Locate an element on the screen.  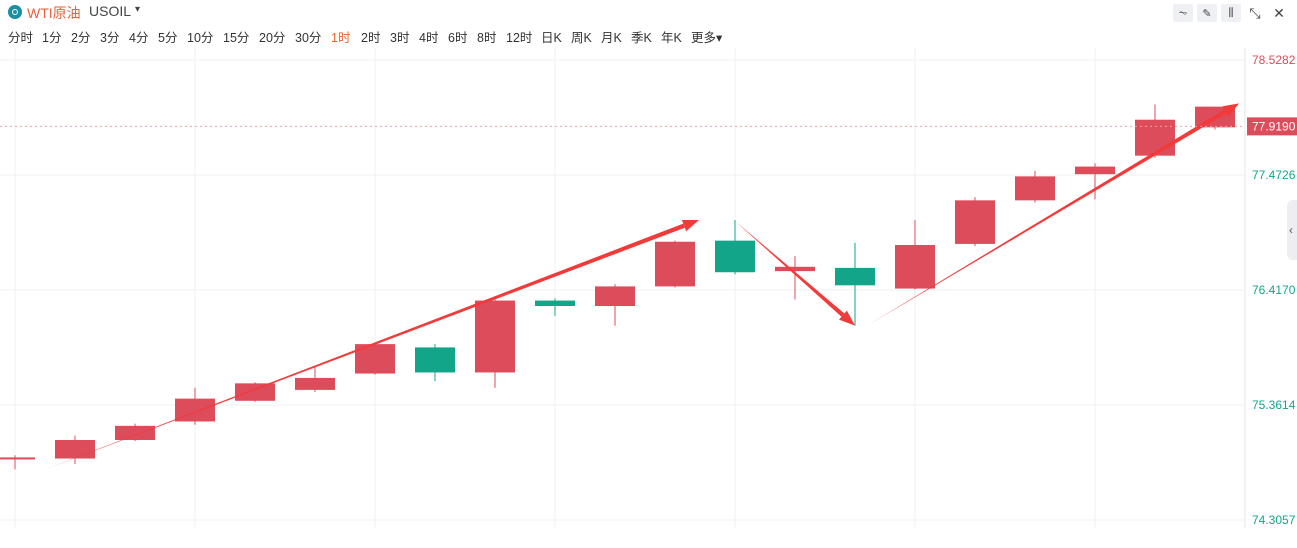
candle-settings-icon: ⫼ is located at coordinates (1231, 13).